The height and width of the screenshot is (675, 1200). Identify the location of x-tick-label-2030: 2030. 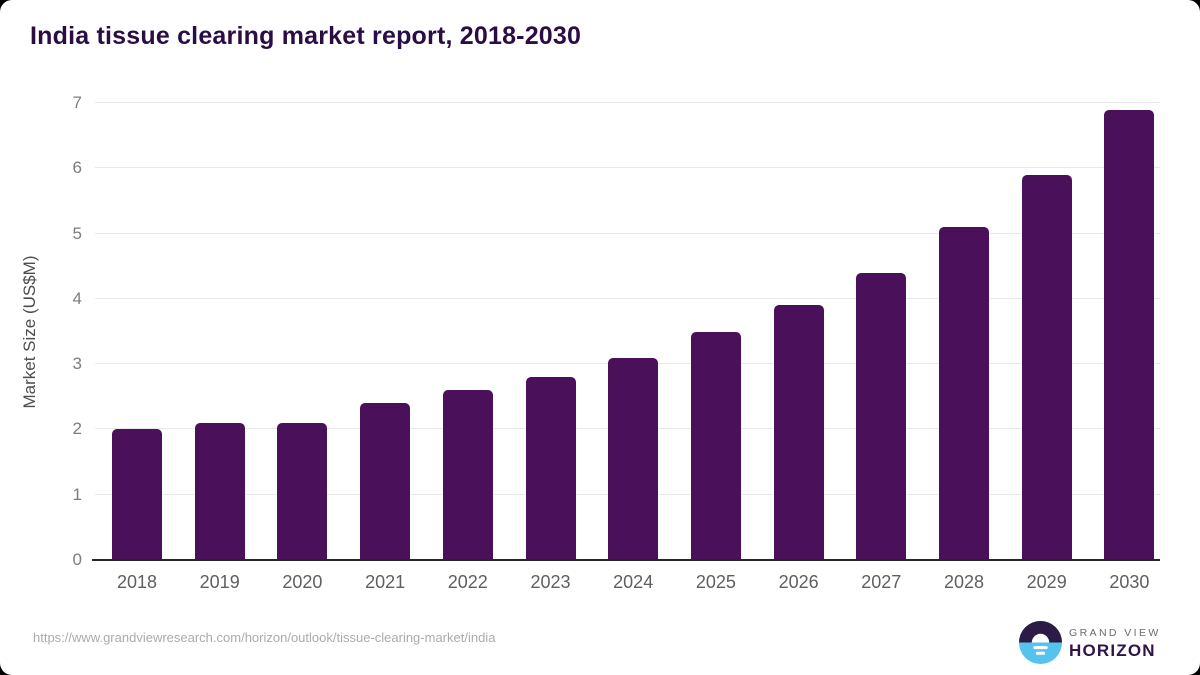
(1129, 582).